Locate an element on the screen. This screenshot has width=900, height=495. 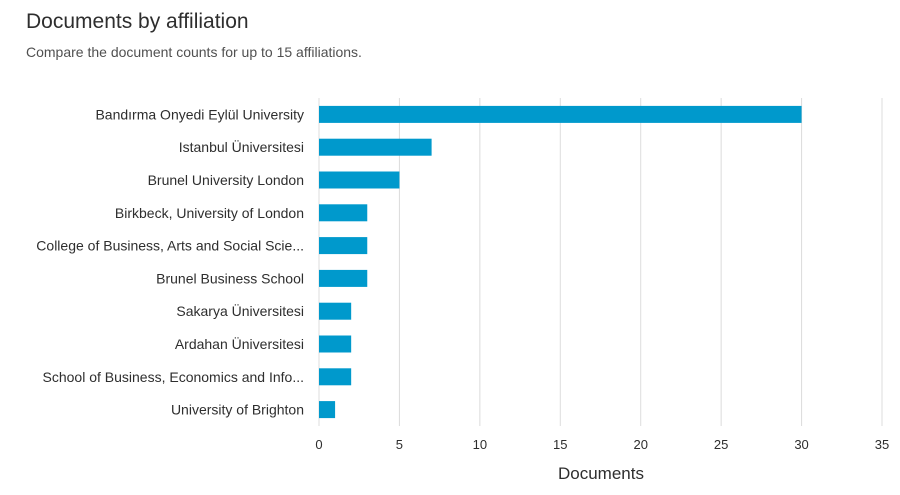
x-tick-label: 15 is located at coordinates (560, 444).